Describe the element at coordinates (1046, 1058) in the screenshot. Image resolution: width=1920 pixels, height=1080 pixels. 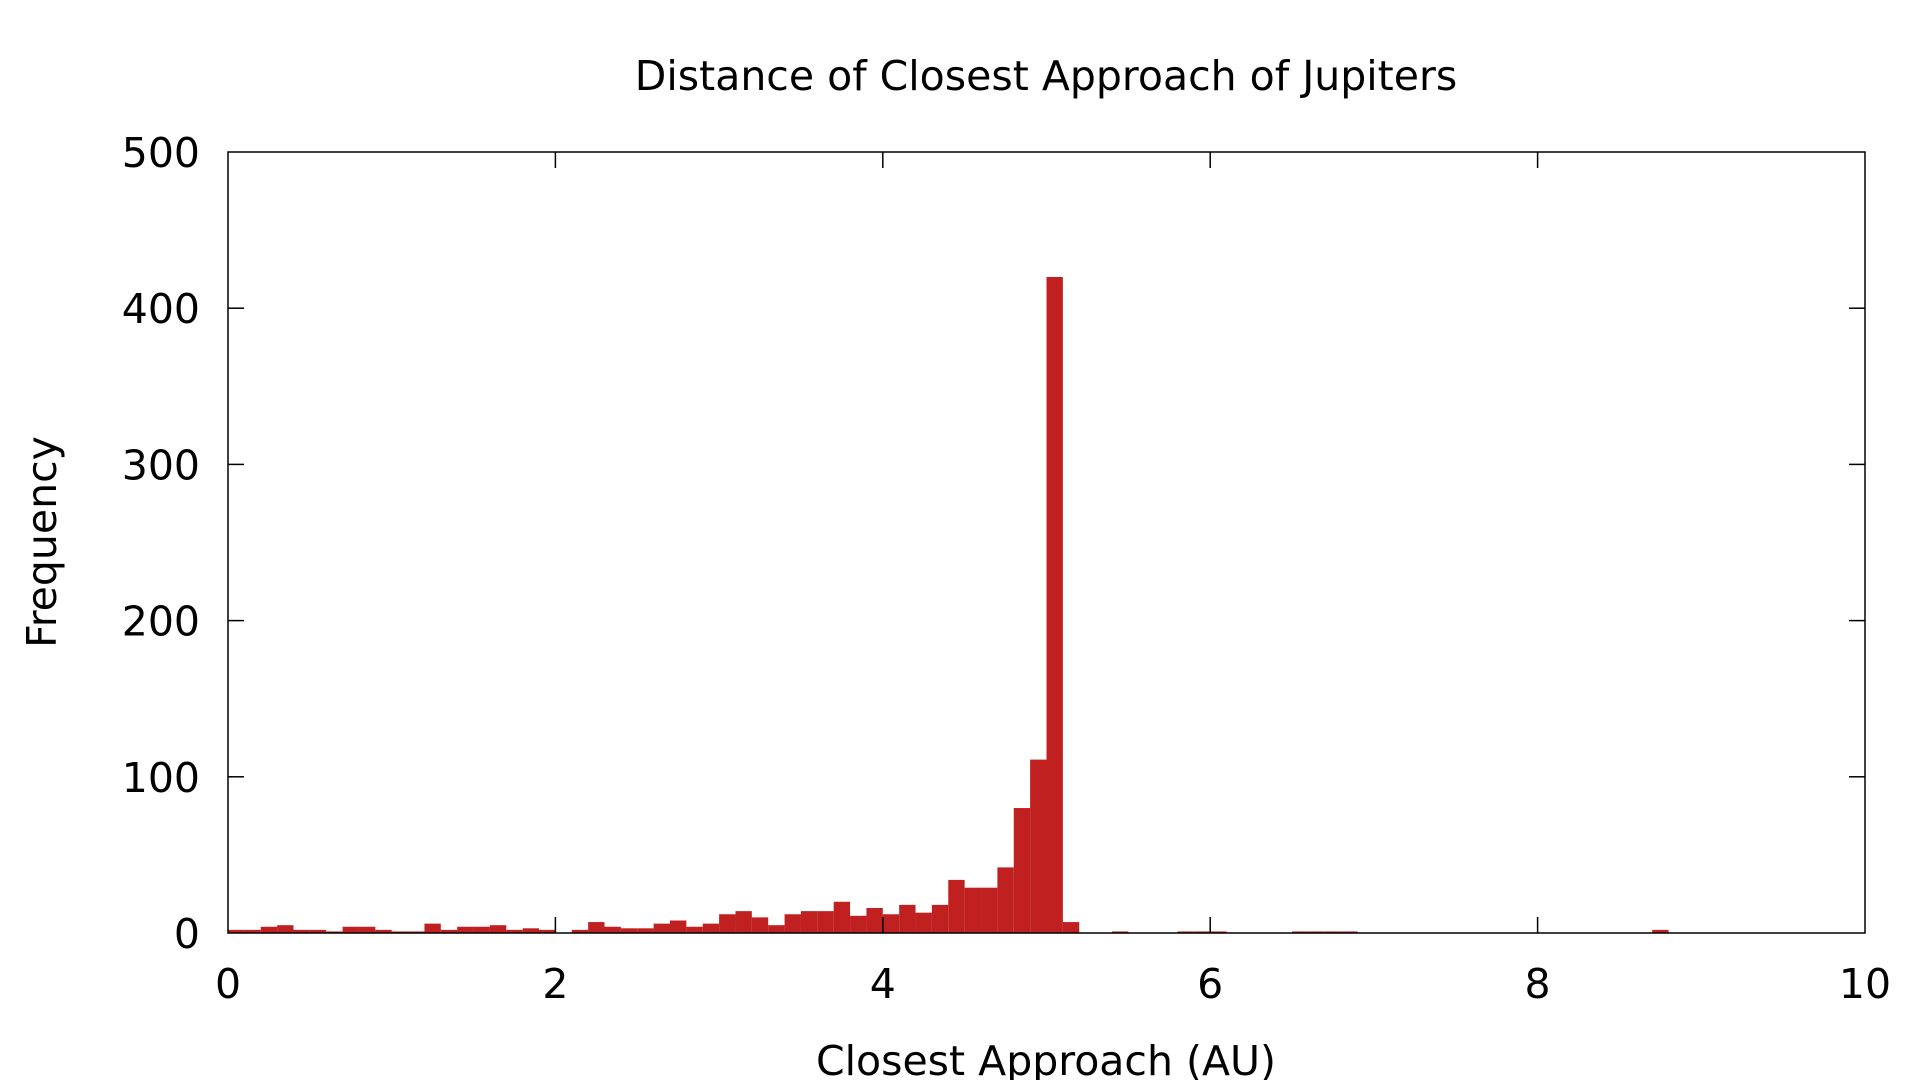
I see `x-axis-label: Closest Approach (AU)` at that location.